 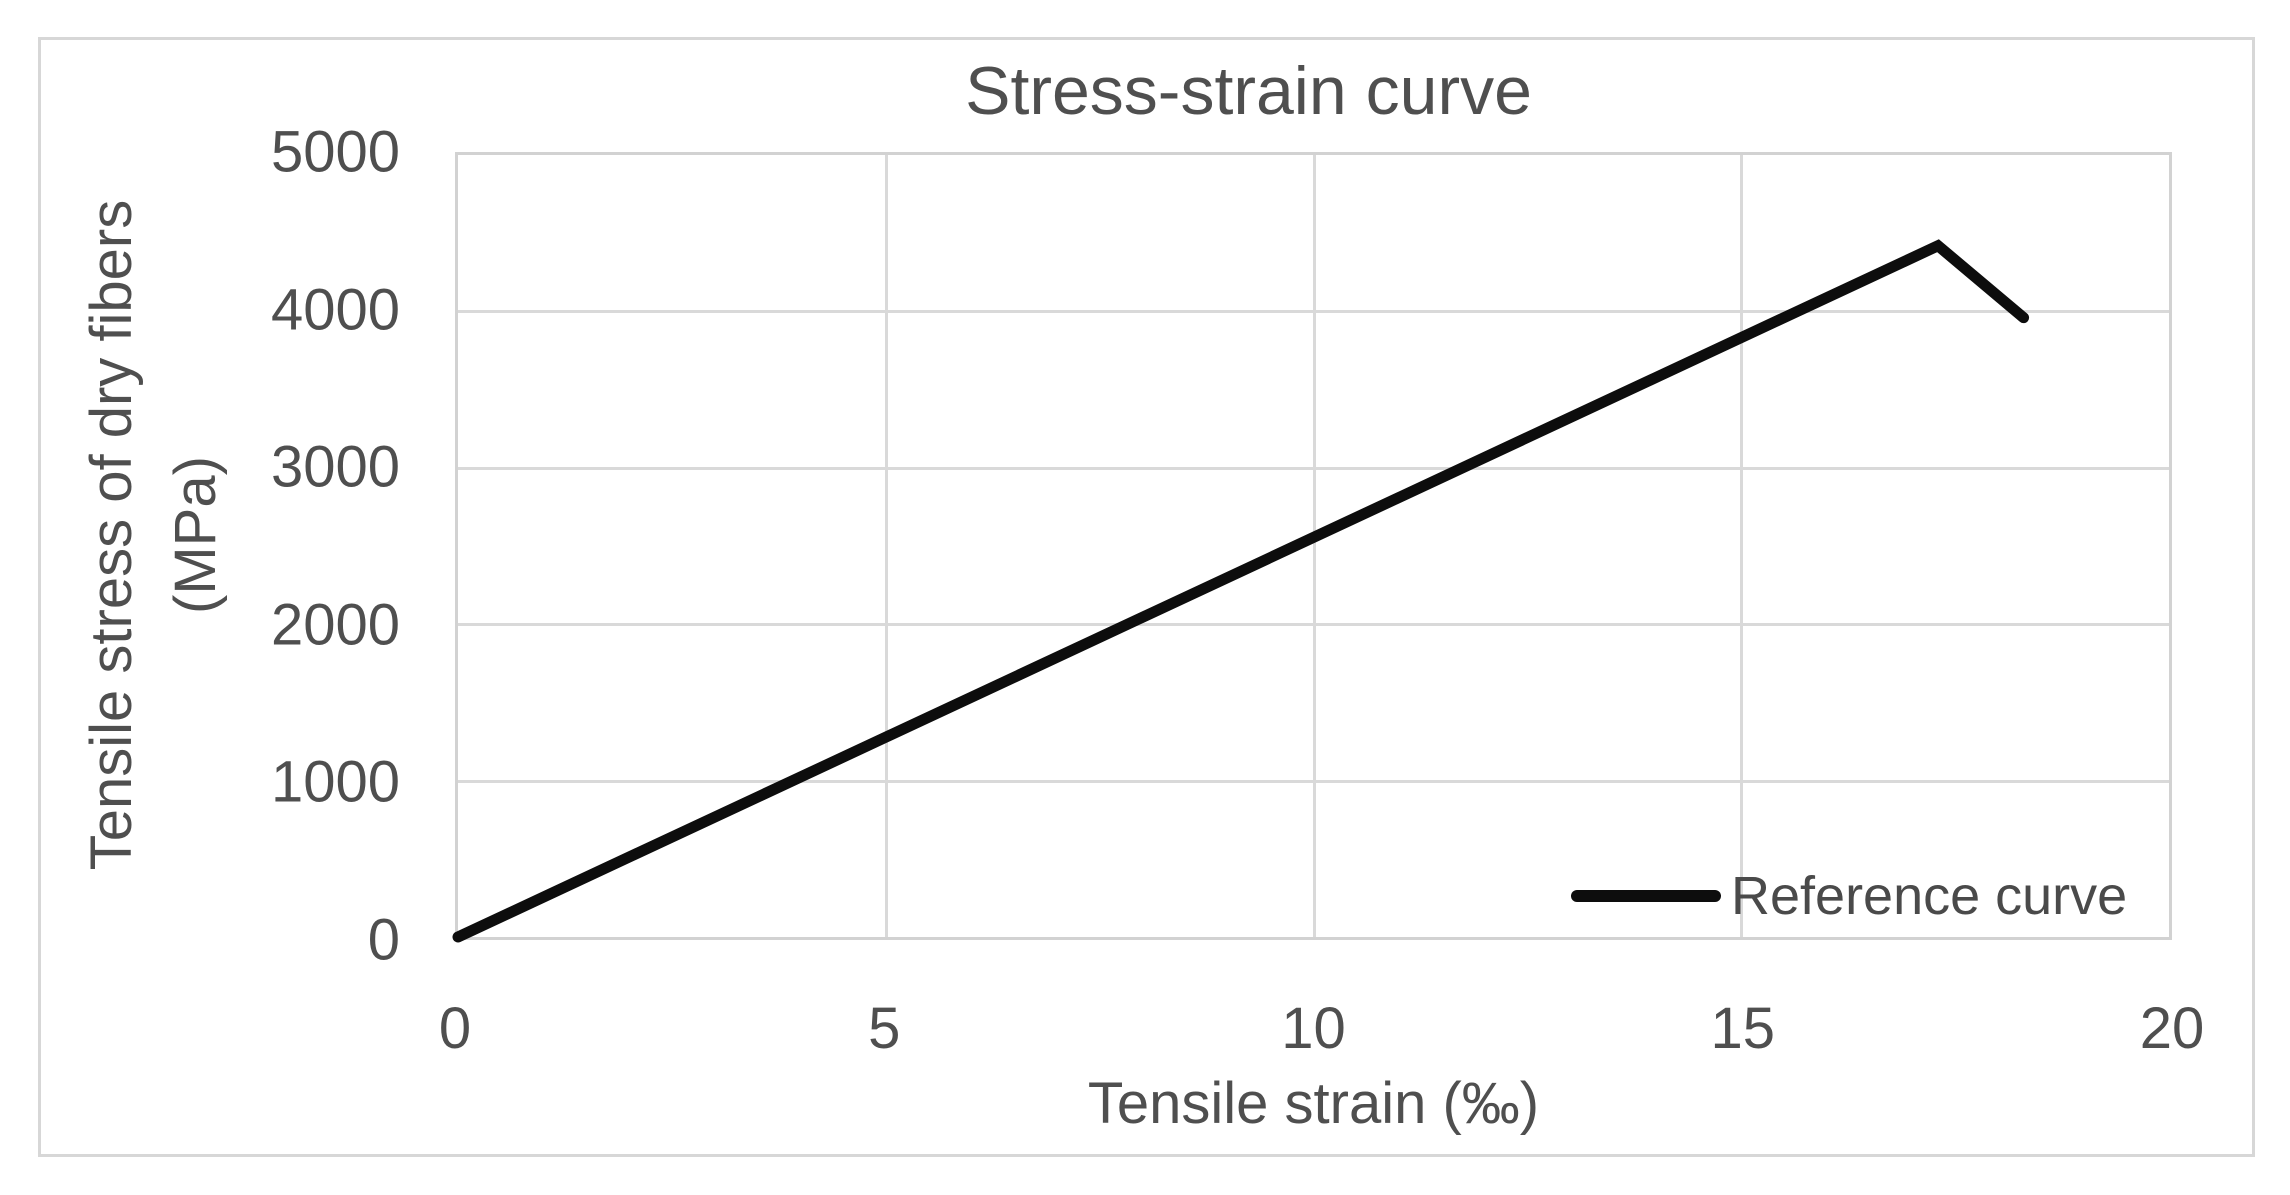 I want to click on x-axis-tick-labels: 0 5 10 15 20, so click(x=1321, y=1030).